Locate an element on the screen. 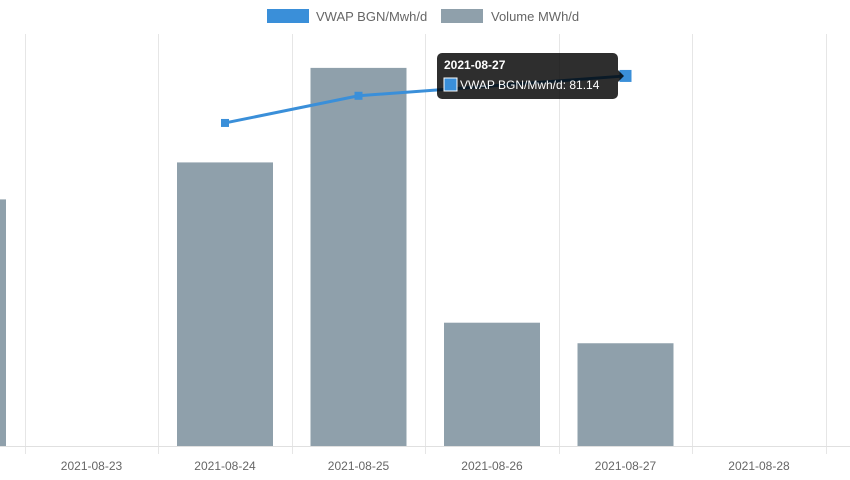  x-tick-label: 2021-08-25 is located at coordinates (359, 466).